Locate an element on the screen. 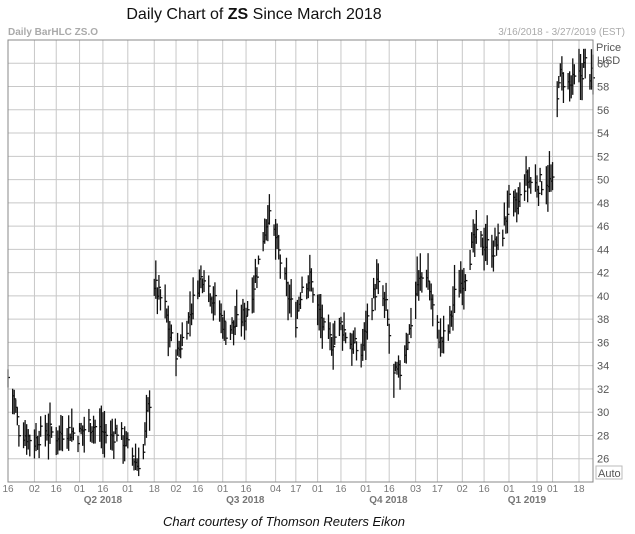 This screenshot has height=534, width=635. y-tick-label: 32 is located at coordinates (603, 390).